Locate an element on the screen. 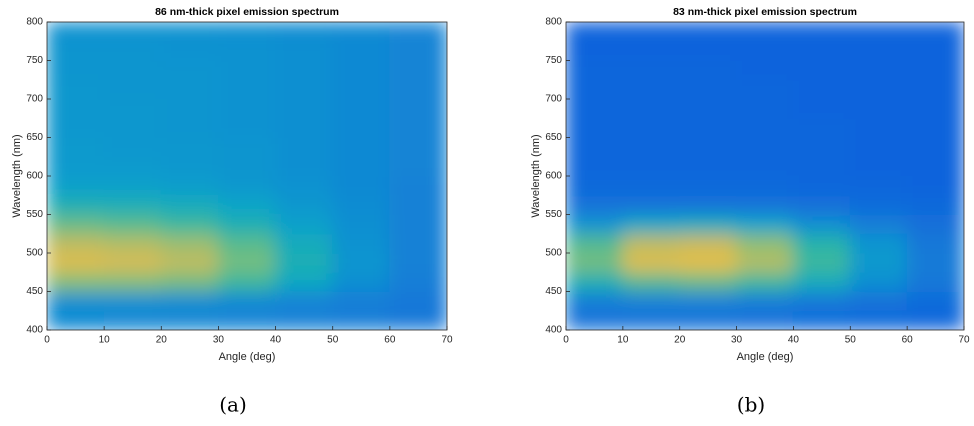 This screenshot has height=426, width=974. x-tick-label: 70 is located at coordinates (447, 340).